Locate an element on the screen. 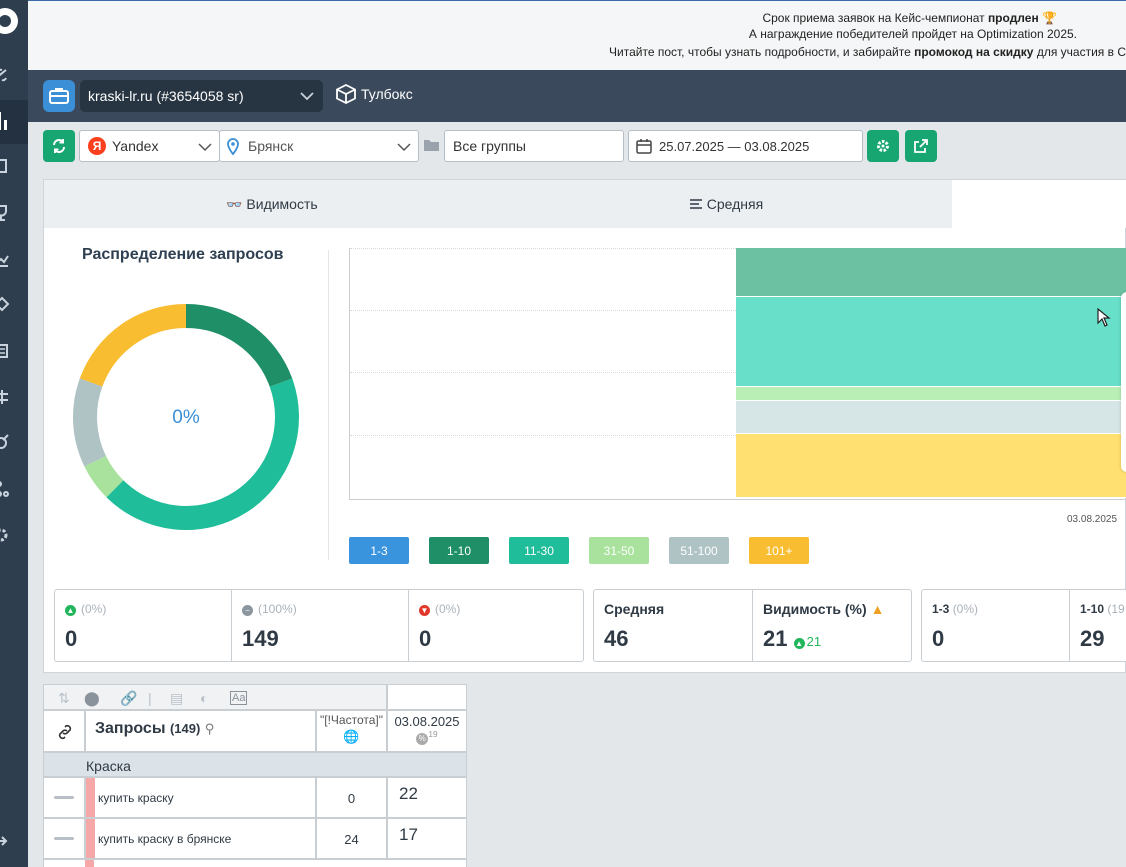 This screenshot has width=1126, height=867. list-icon is located at coordinates (5, 351).